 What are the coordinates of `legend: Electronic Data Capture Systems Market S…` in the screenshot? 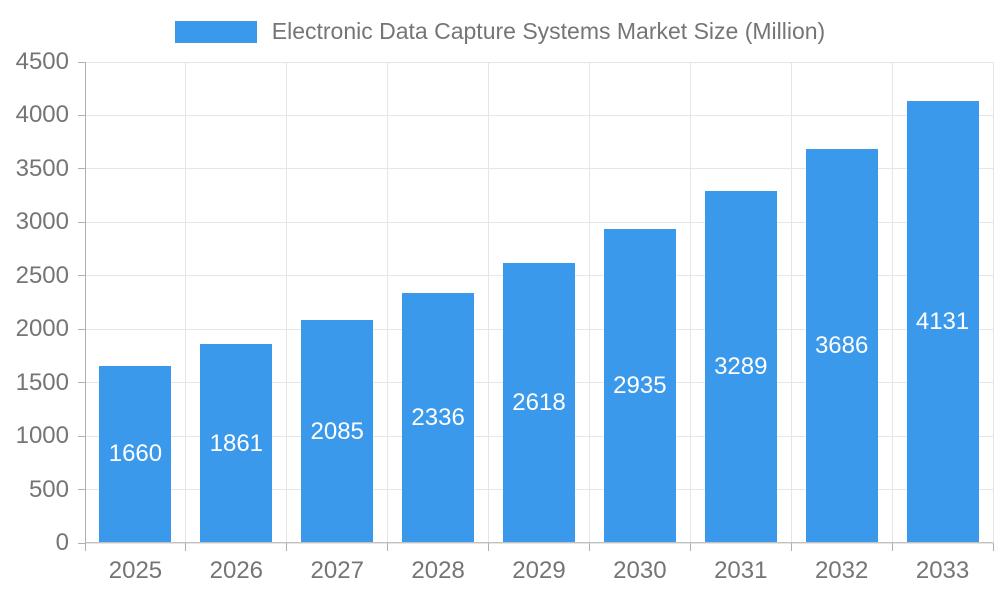 It's located at (500, 31).